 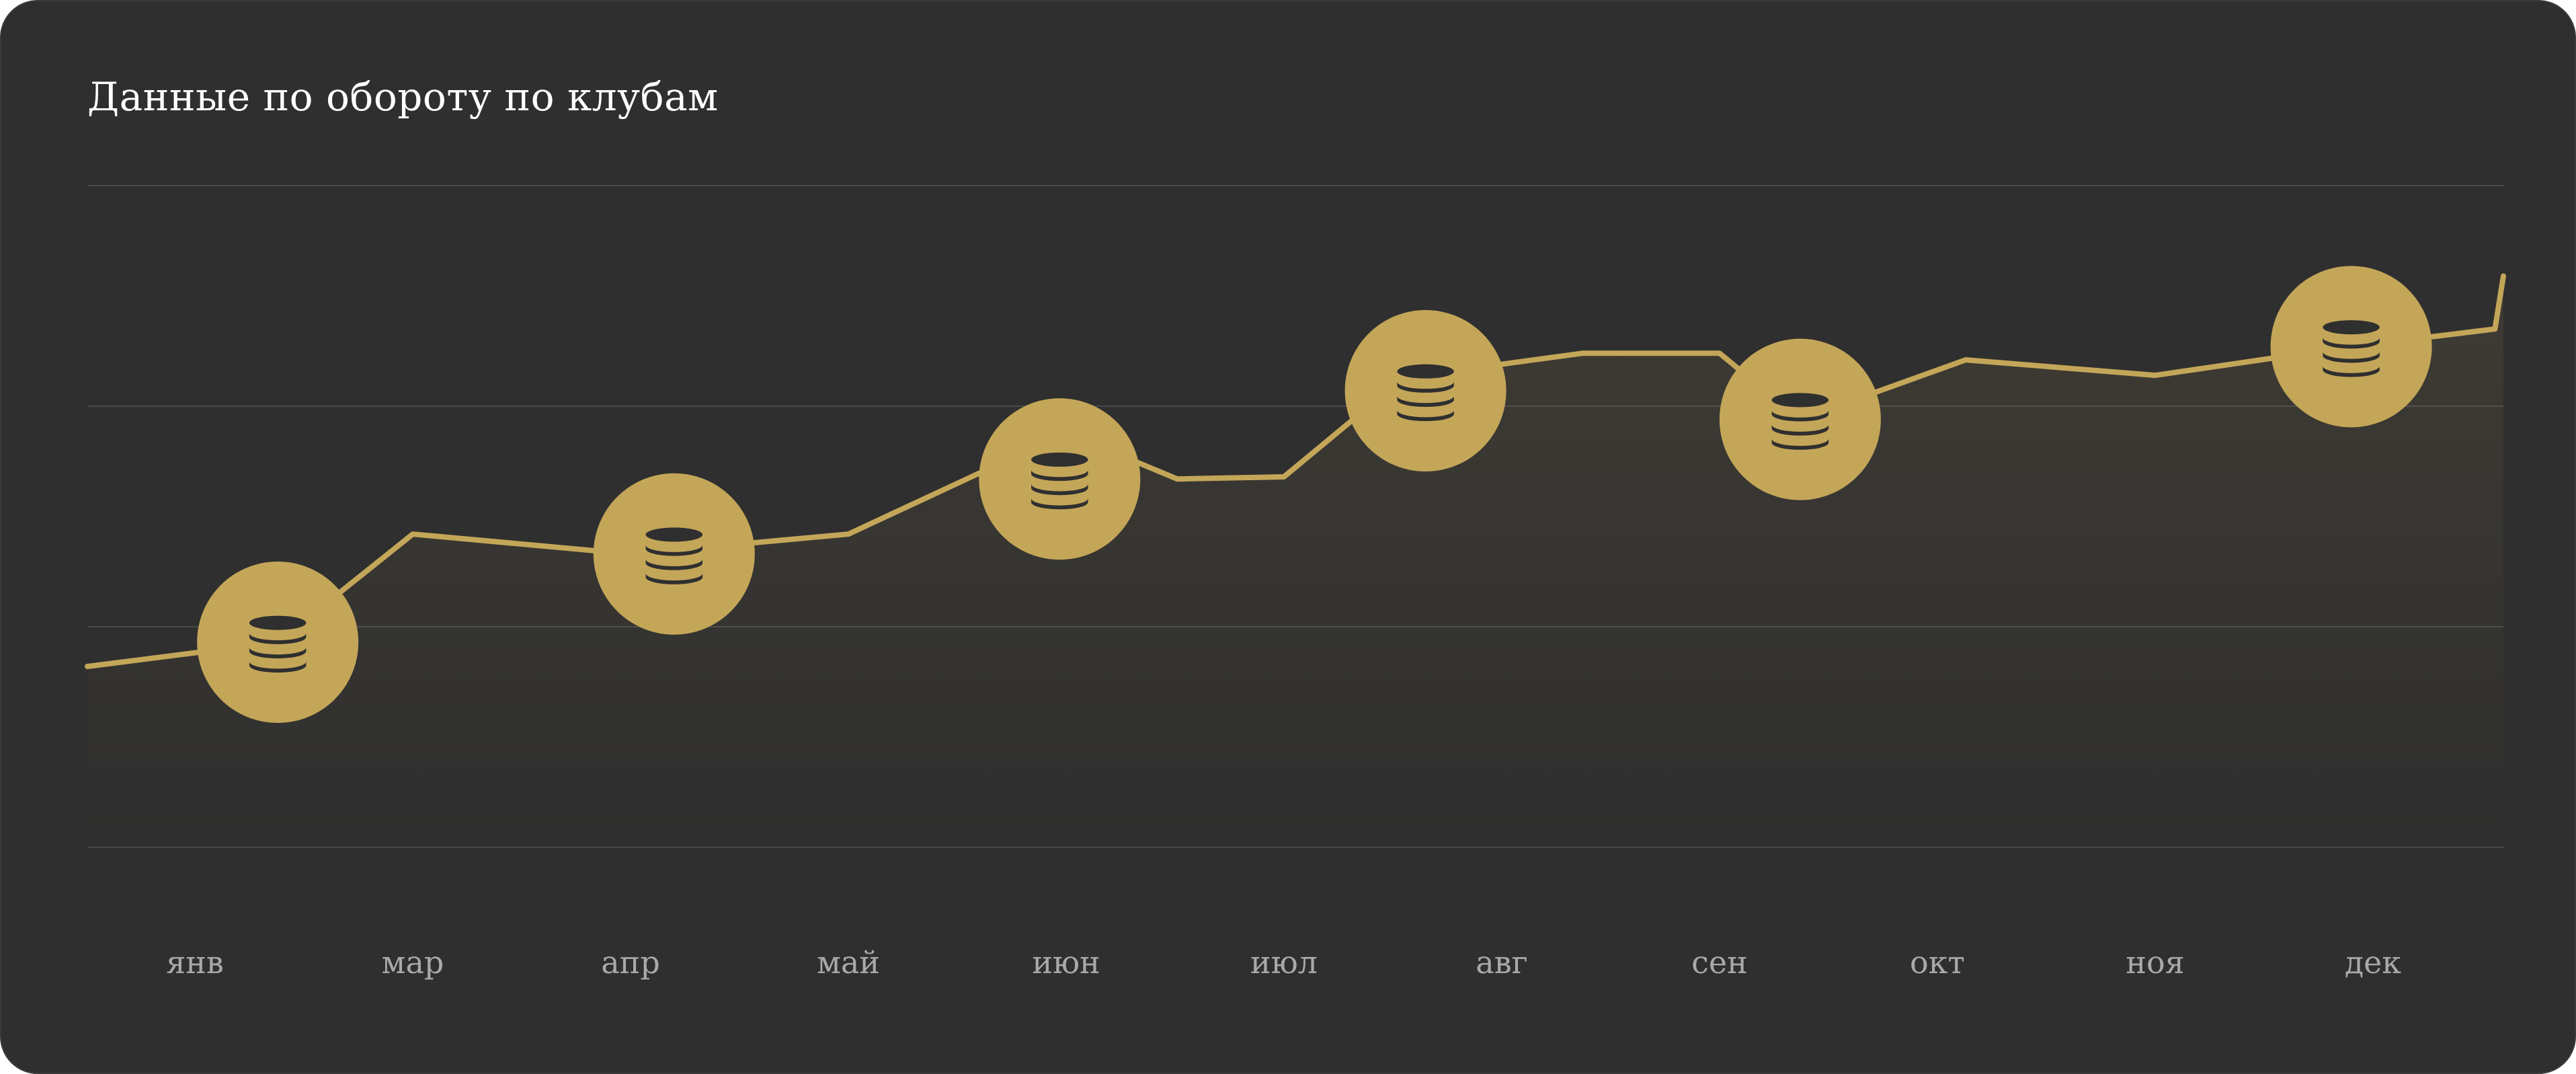 What do you see at coordinates (2155, 962) in the screenshot?
I see `x-tick-label: ноя` at bounding box center [2155, 962].